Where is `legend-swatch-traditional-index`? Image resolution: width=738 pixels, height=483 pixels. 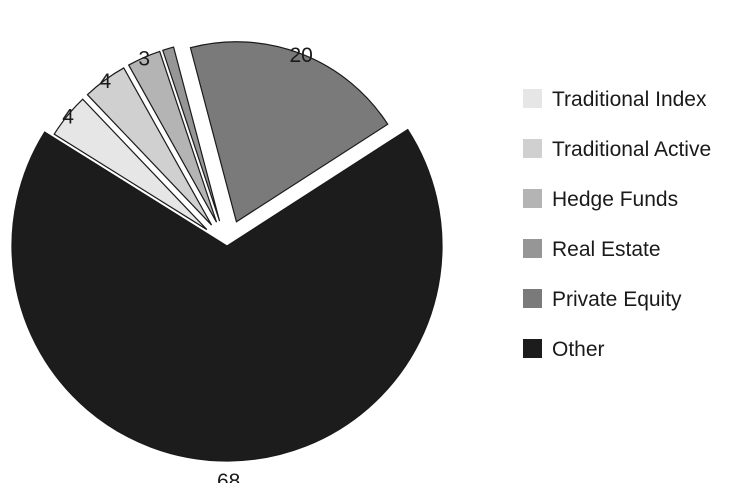 legend-swatch-traditional-index is located at coordinates (532, 98).